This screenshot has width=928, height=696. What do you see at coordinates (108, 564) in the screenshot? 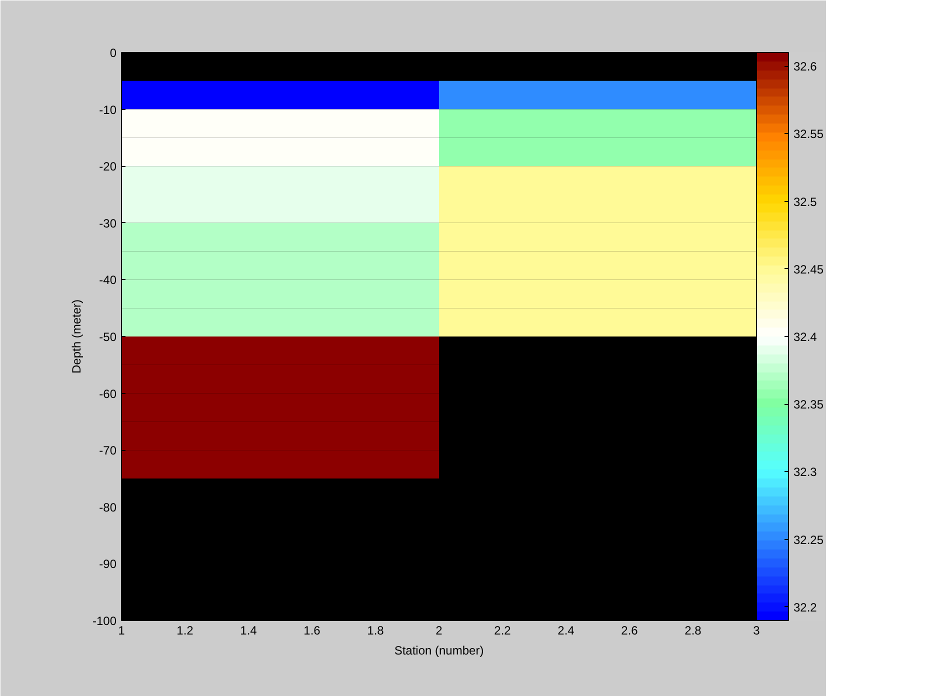
I see `y-tick-label: -90` at bounding box center [108, 564].